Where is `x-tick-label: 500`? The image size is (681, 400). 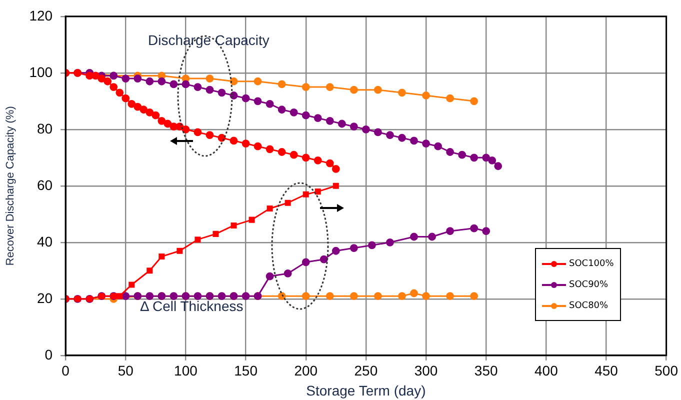 x-tick-label: 500 is located at coordinates (666, 370).